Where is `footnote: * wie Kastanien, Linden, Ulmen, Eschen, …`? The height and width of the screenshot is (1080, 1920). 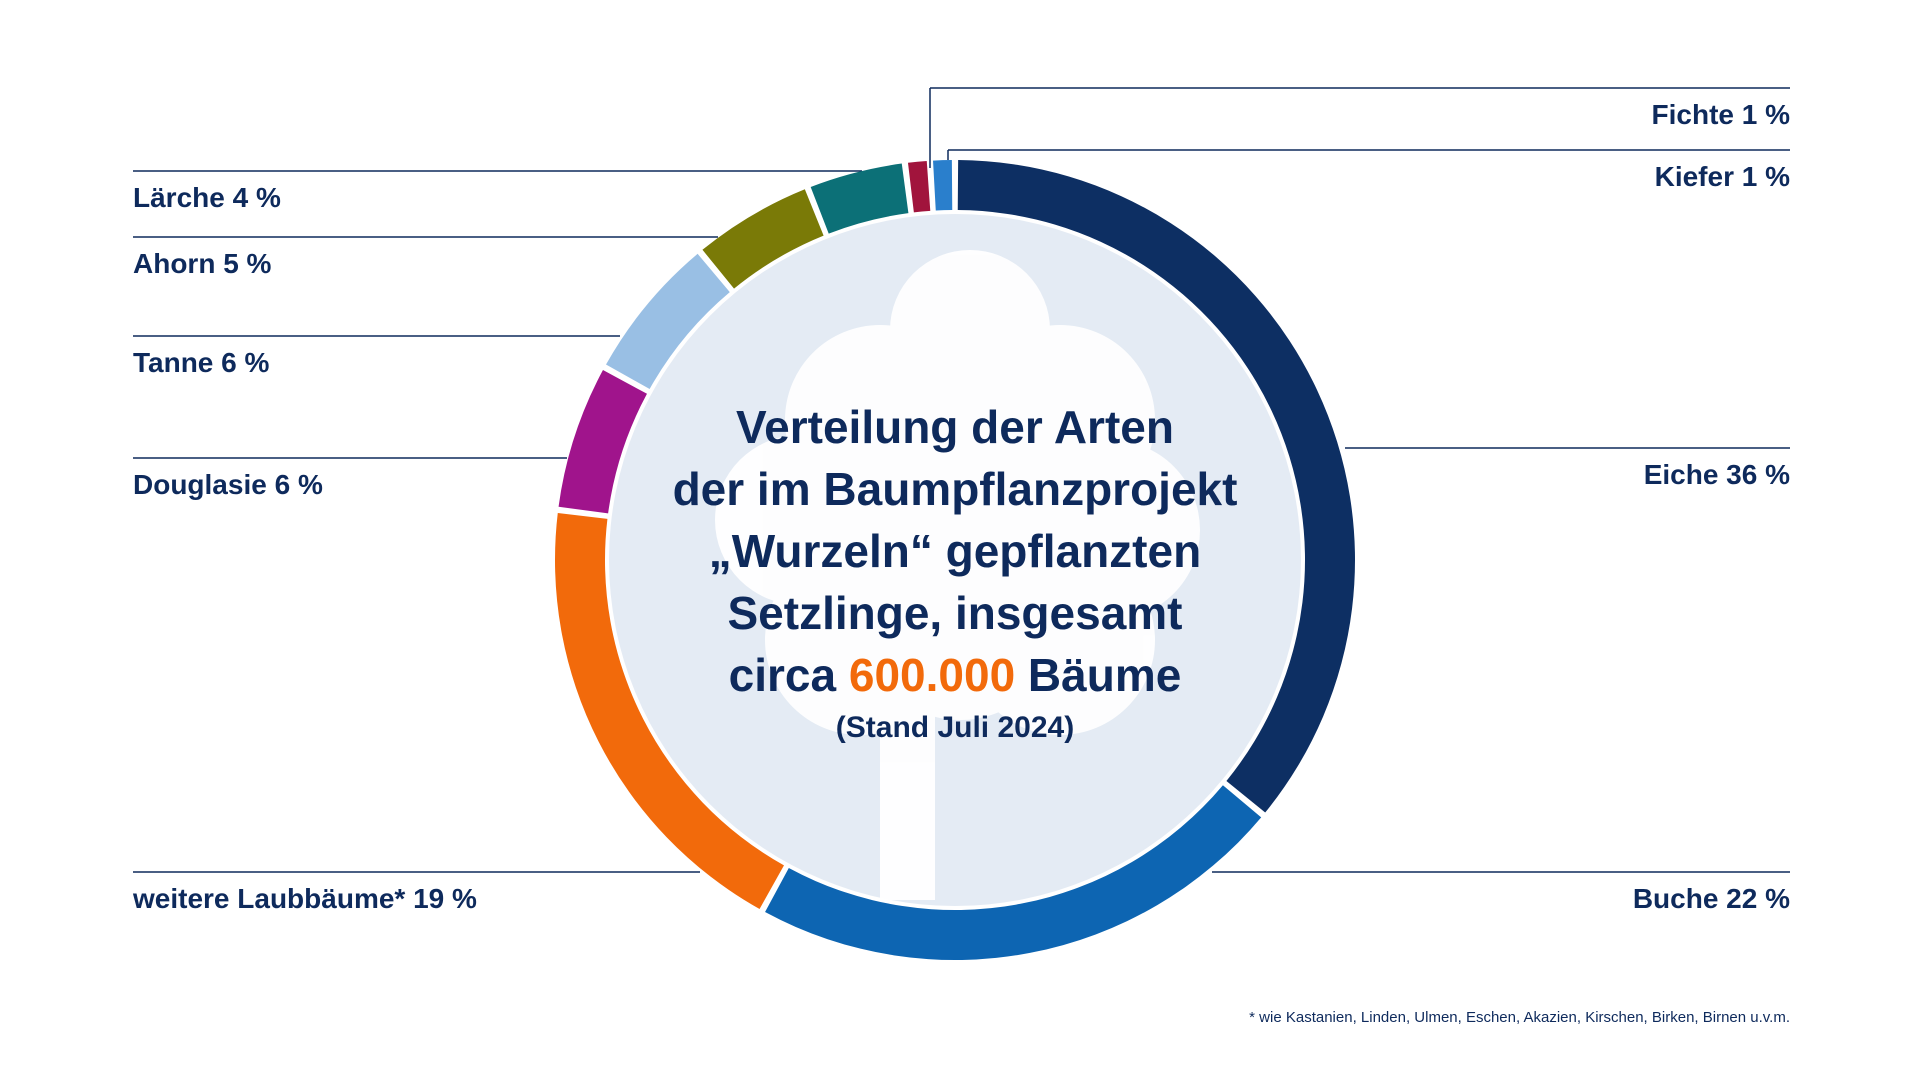 footnote: * wie Kastanien, Linden, Ulmen, Eschen, … is located at coordinates (1519, 1017).